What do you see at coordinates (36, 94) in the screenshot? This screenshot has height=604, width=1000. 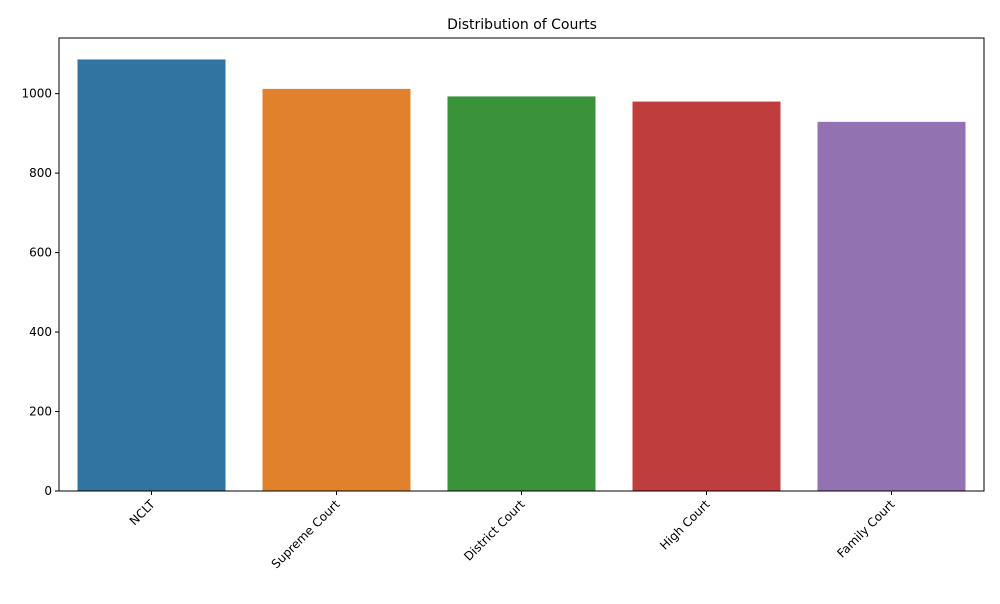 I see `y-tick-label: 1000` at bounding box center [36, 94].